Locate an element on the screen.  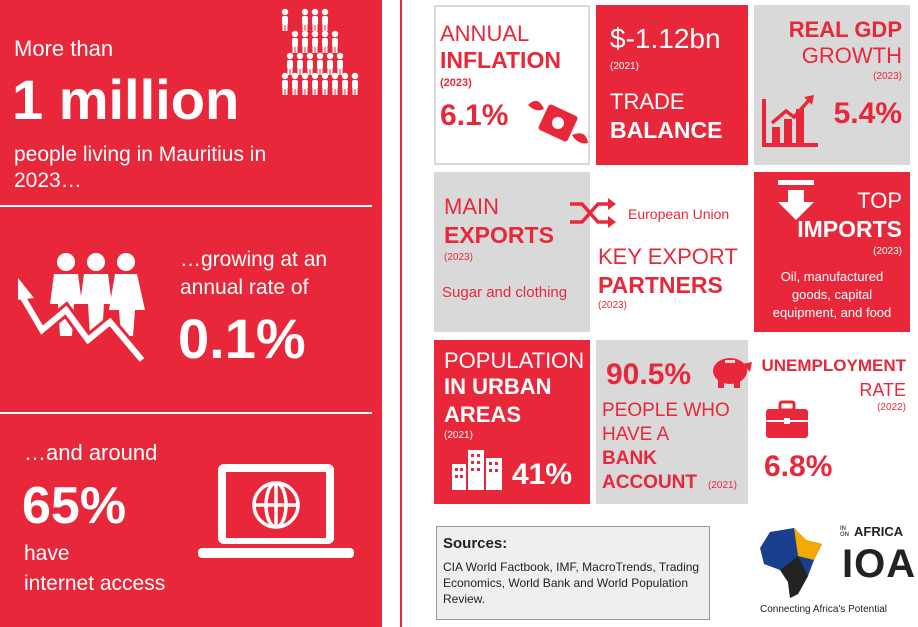
logo-brand-top: IN ON is located at coordinates (844, 532).